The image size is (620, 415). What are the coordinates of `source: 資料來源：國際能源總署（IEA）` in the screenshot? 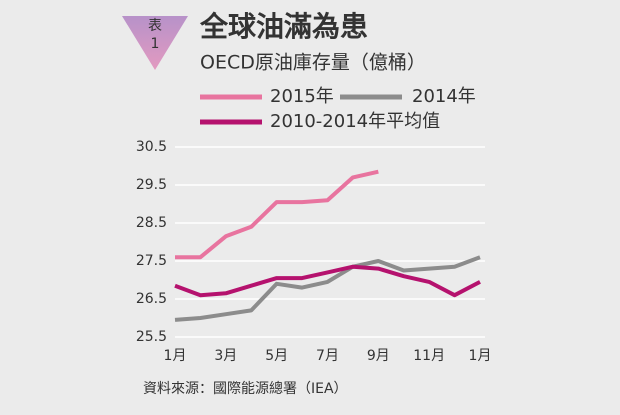 It's located at (245, 388).